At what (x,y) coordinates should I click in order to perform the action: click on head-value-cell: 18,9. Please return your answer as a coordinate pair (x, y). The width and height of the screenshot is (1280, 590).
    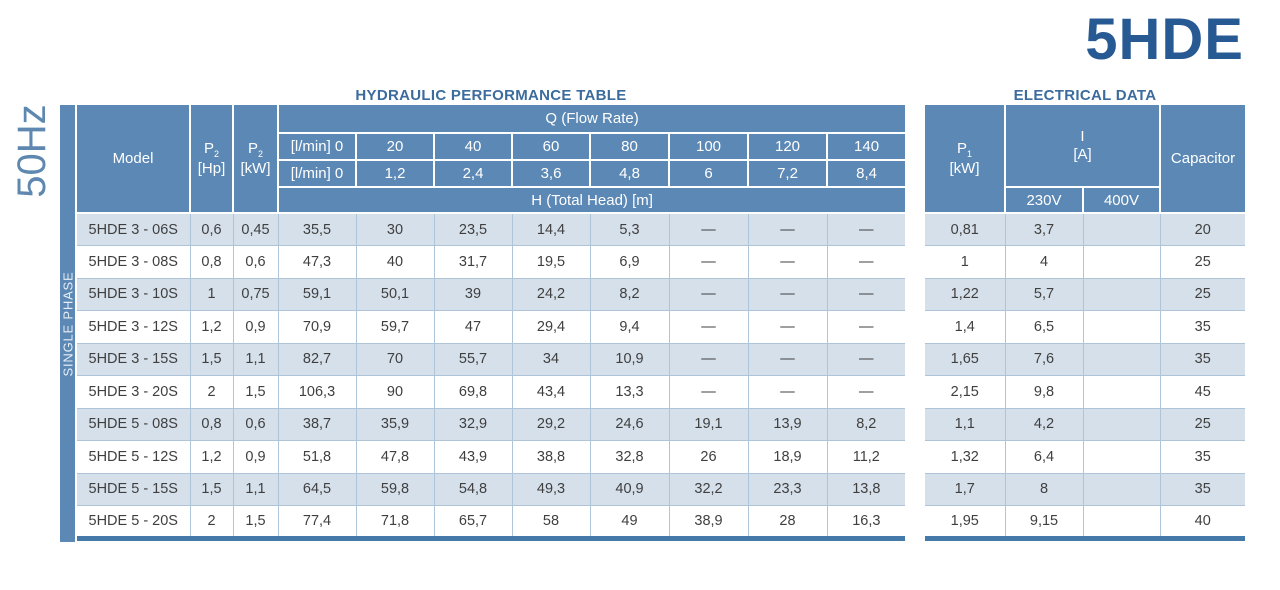
    Looking at the image, I should click on (787, 457).